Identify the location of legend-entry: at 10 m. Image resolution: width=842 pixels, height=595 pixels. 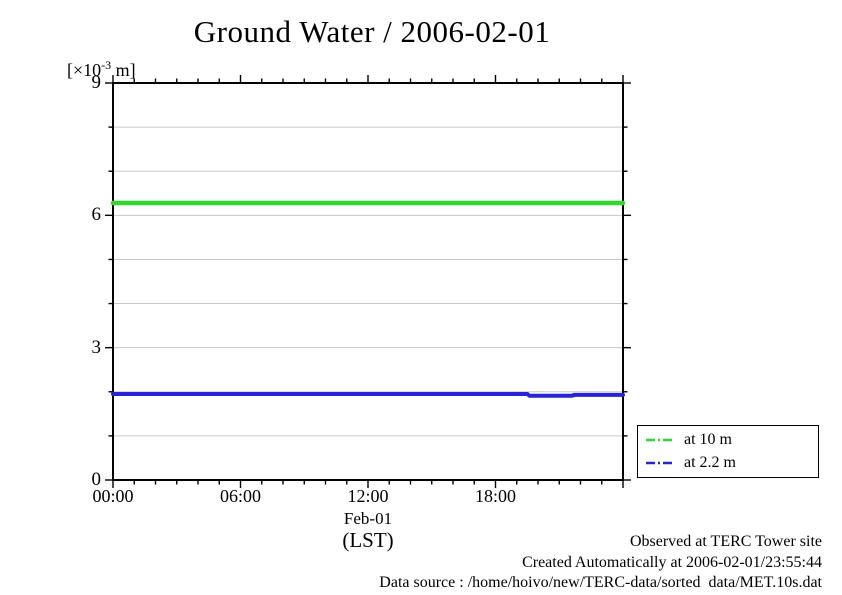
(728, 440).